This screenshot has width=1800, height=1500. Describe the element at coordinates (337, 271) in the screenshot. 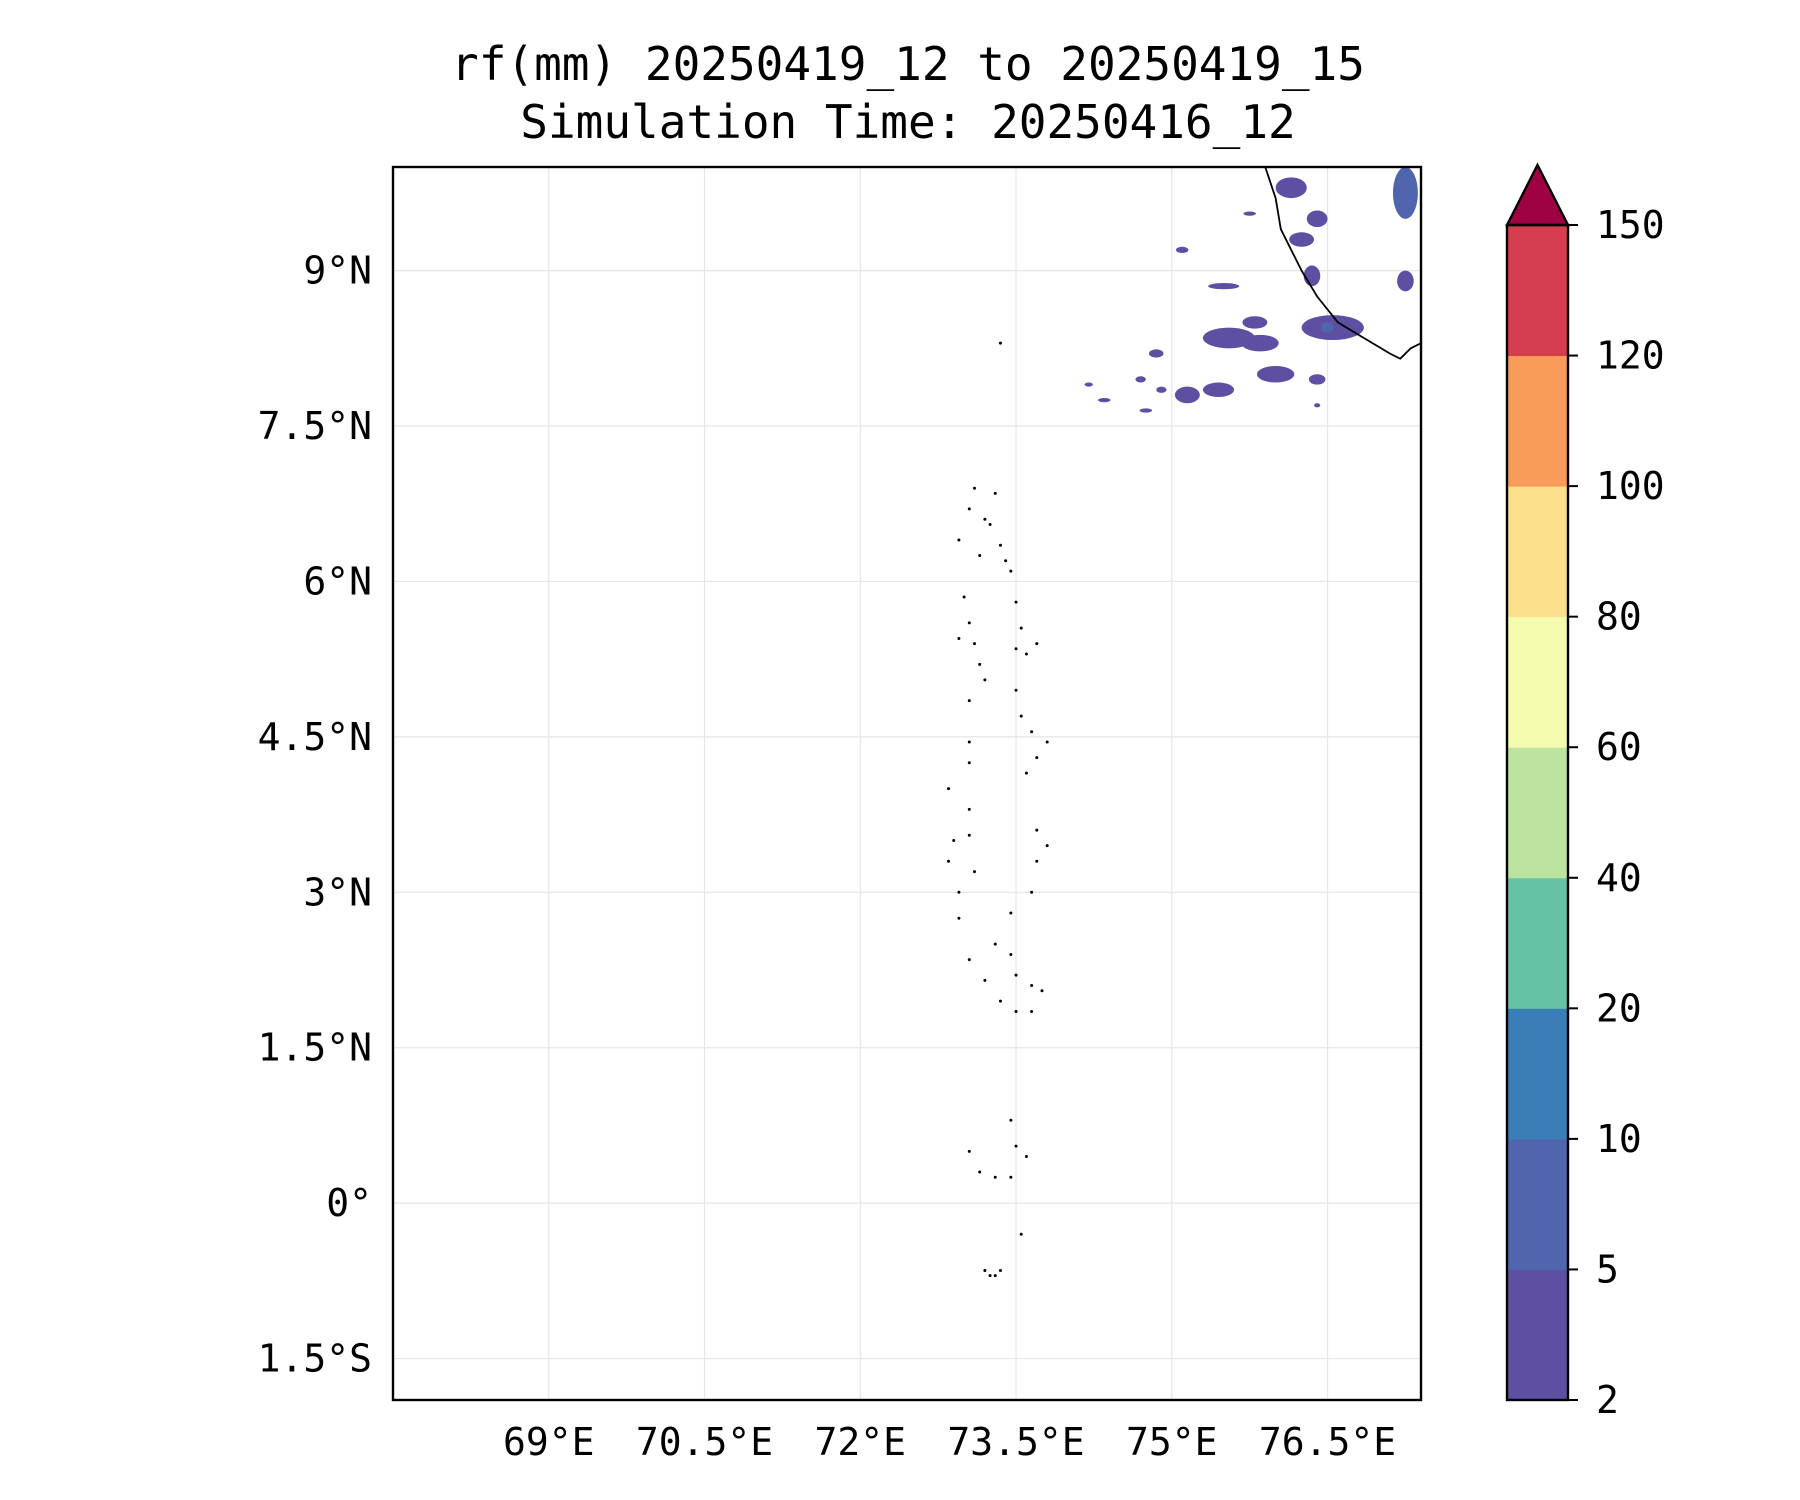

I see `lat-tick-label: 9°N` at that location.